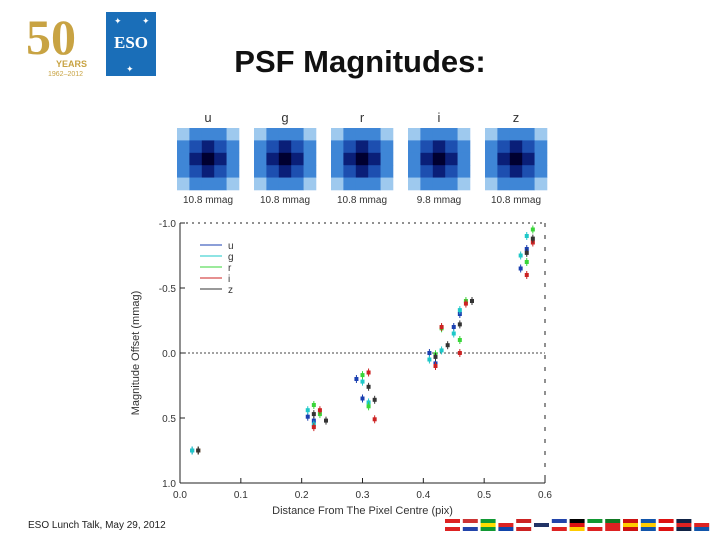  I want to click on eso-blue-badge, so click(131, 44).